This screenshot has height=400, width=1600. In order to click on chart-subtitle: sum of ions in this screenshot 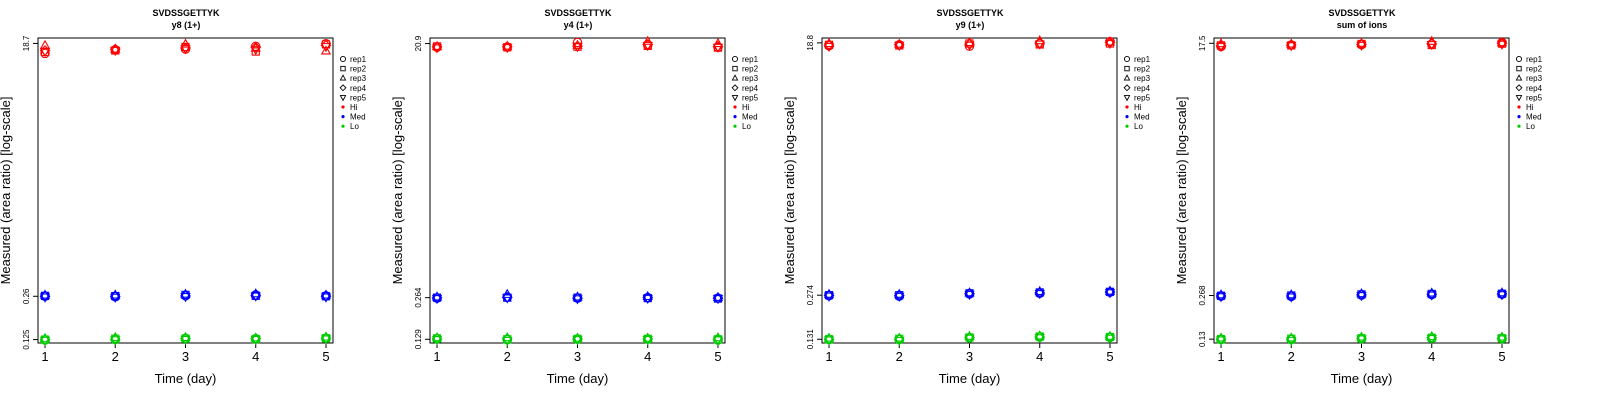, I will do `click(1362, 25)`.